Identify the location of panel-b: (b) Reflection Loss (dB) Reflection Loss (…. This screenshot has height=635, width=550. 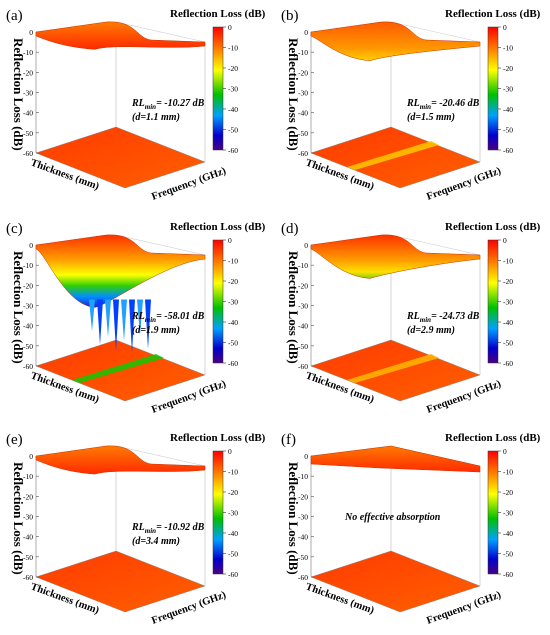
(411, 105).